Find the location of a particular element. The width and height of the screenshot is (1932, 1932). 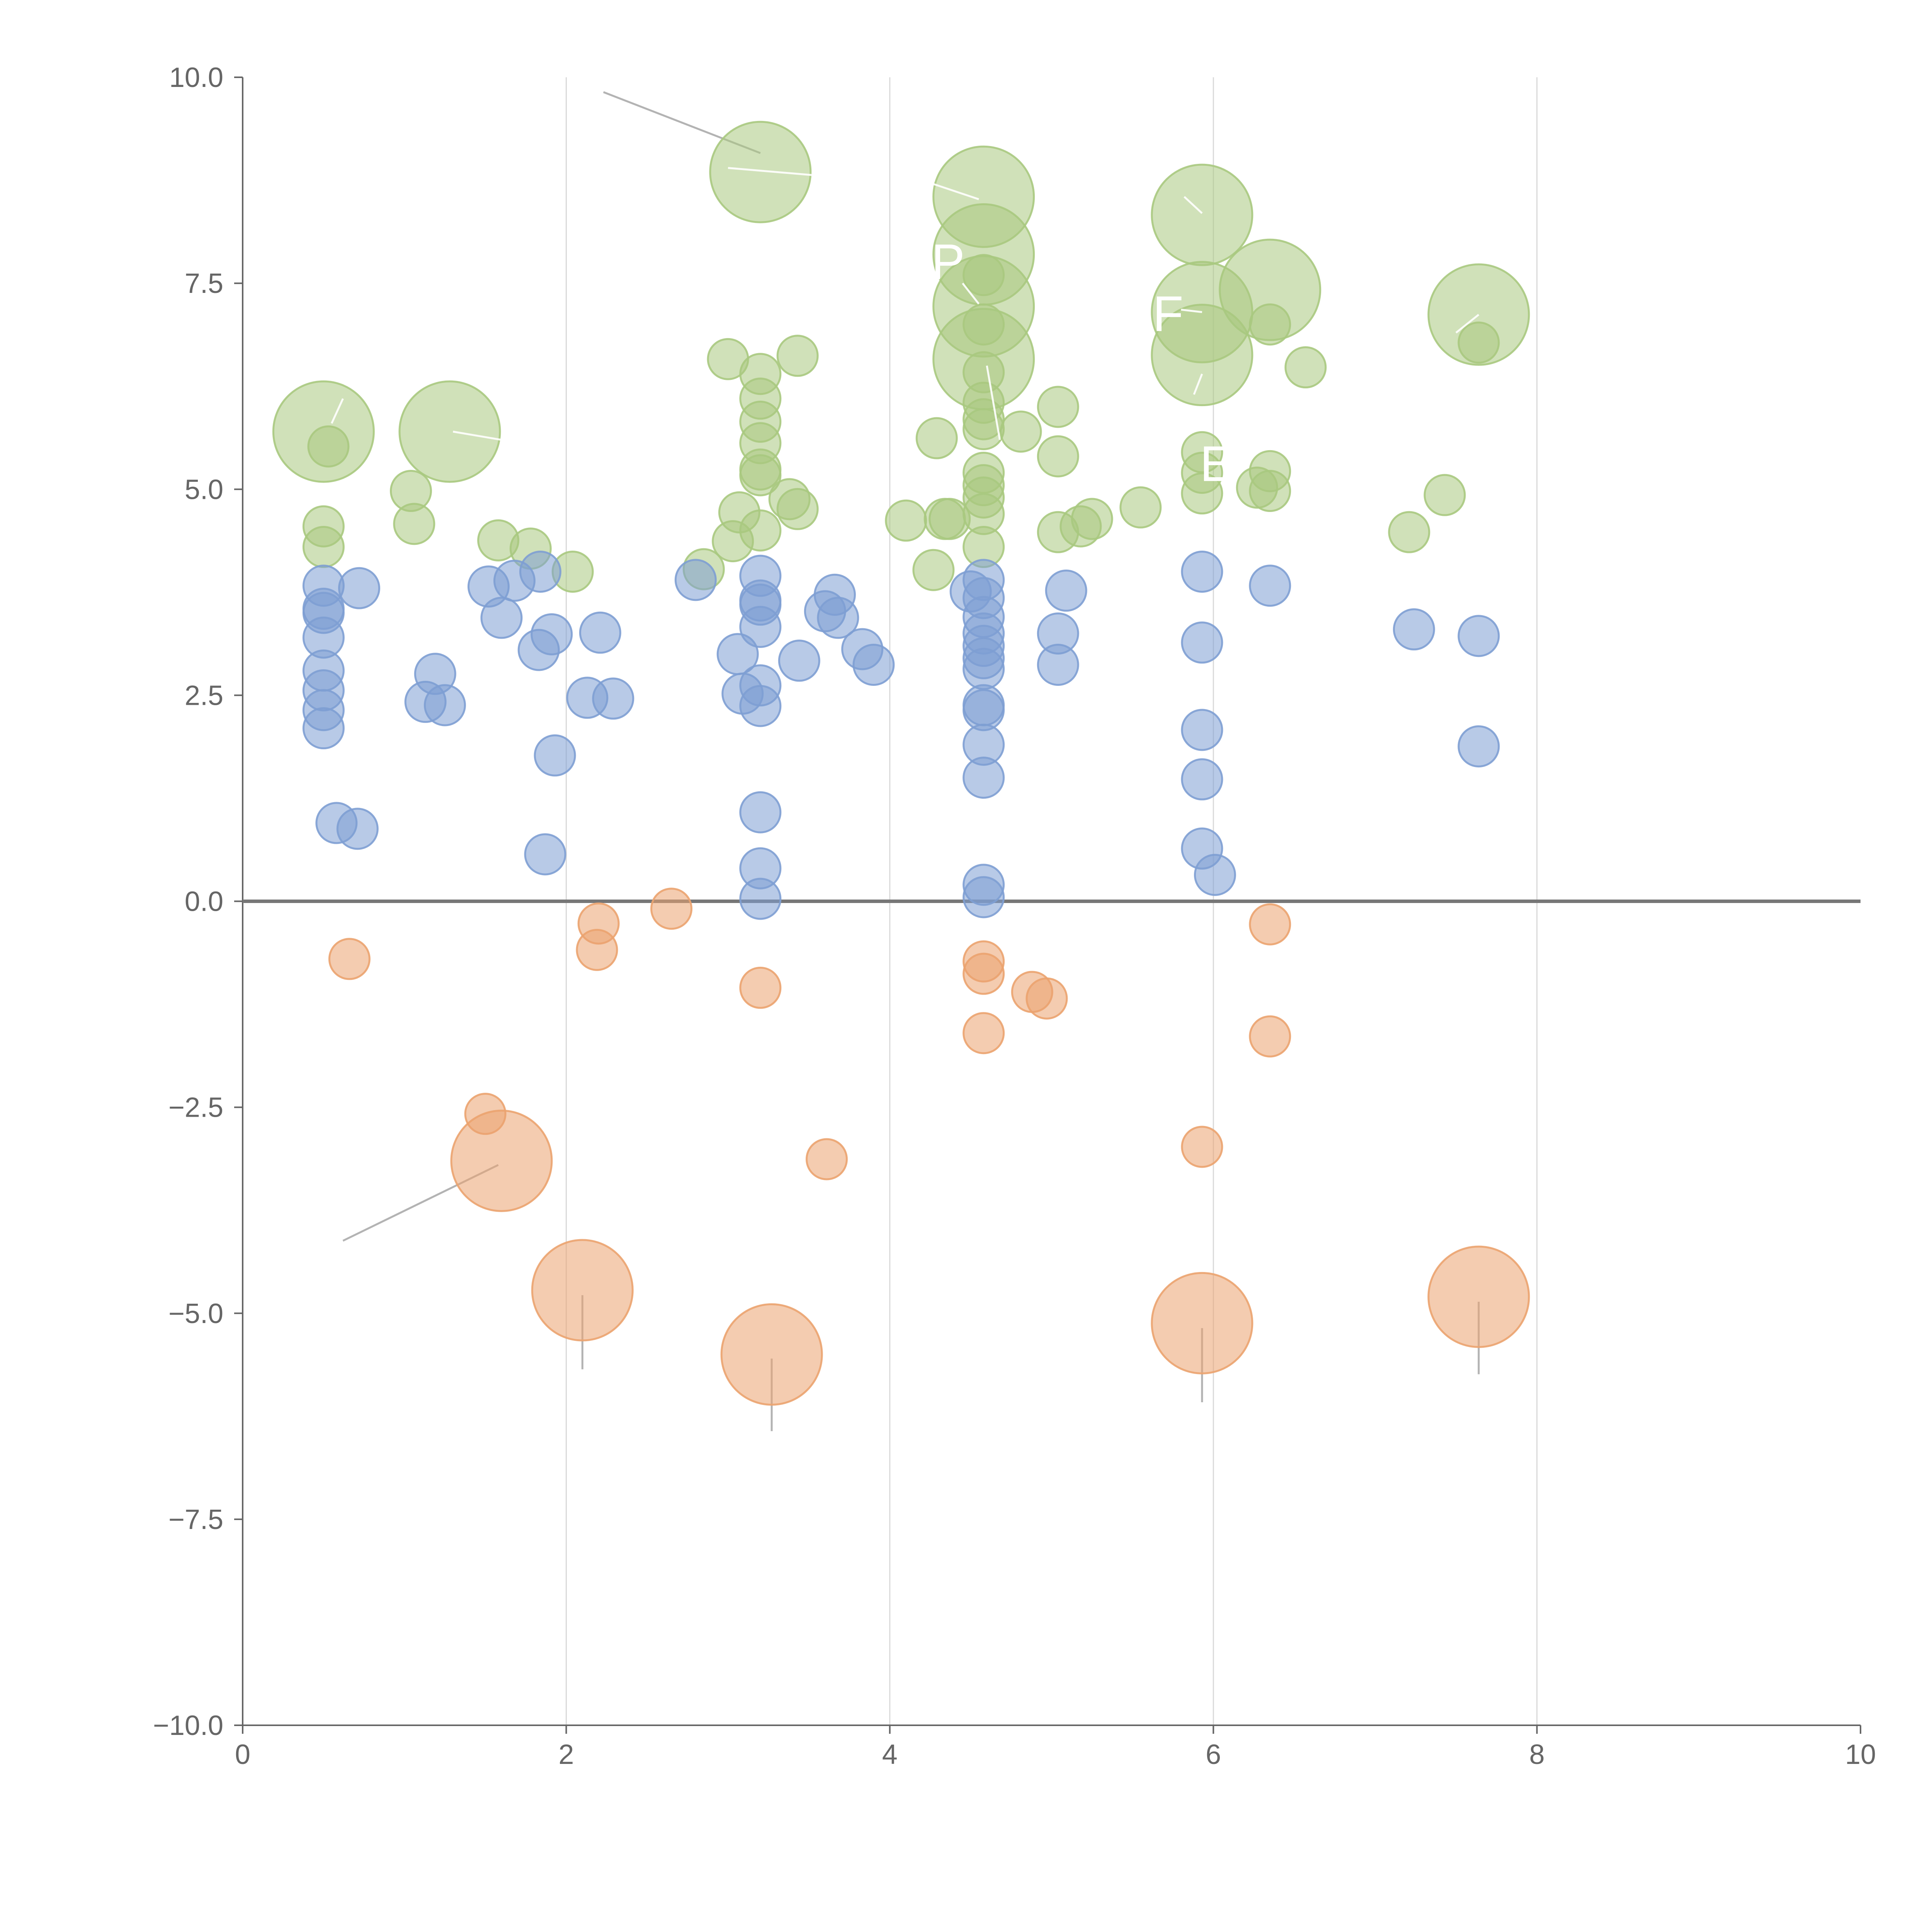

y-tick-label: −5.0 is located at coordinates (196, 1313).